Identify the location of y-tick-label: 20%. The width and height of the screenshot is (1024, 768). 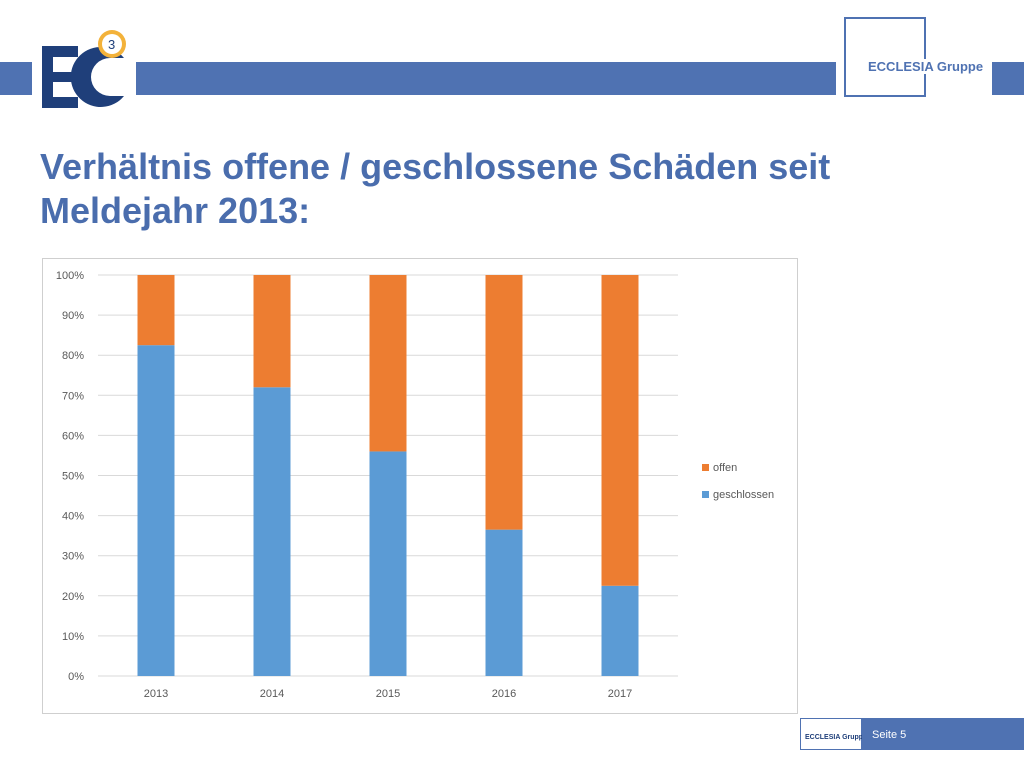
(73, 597).